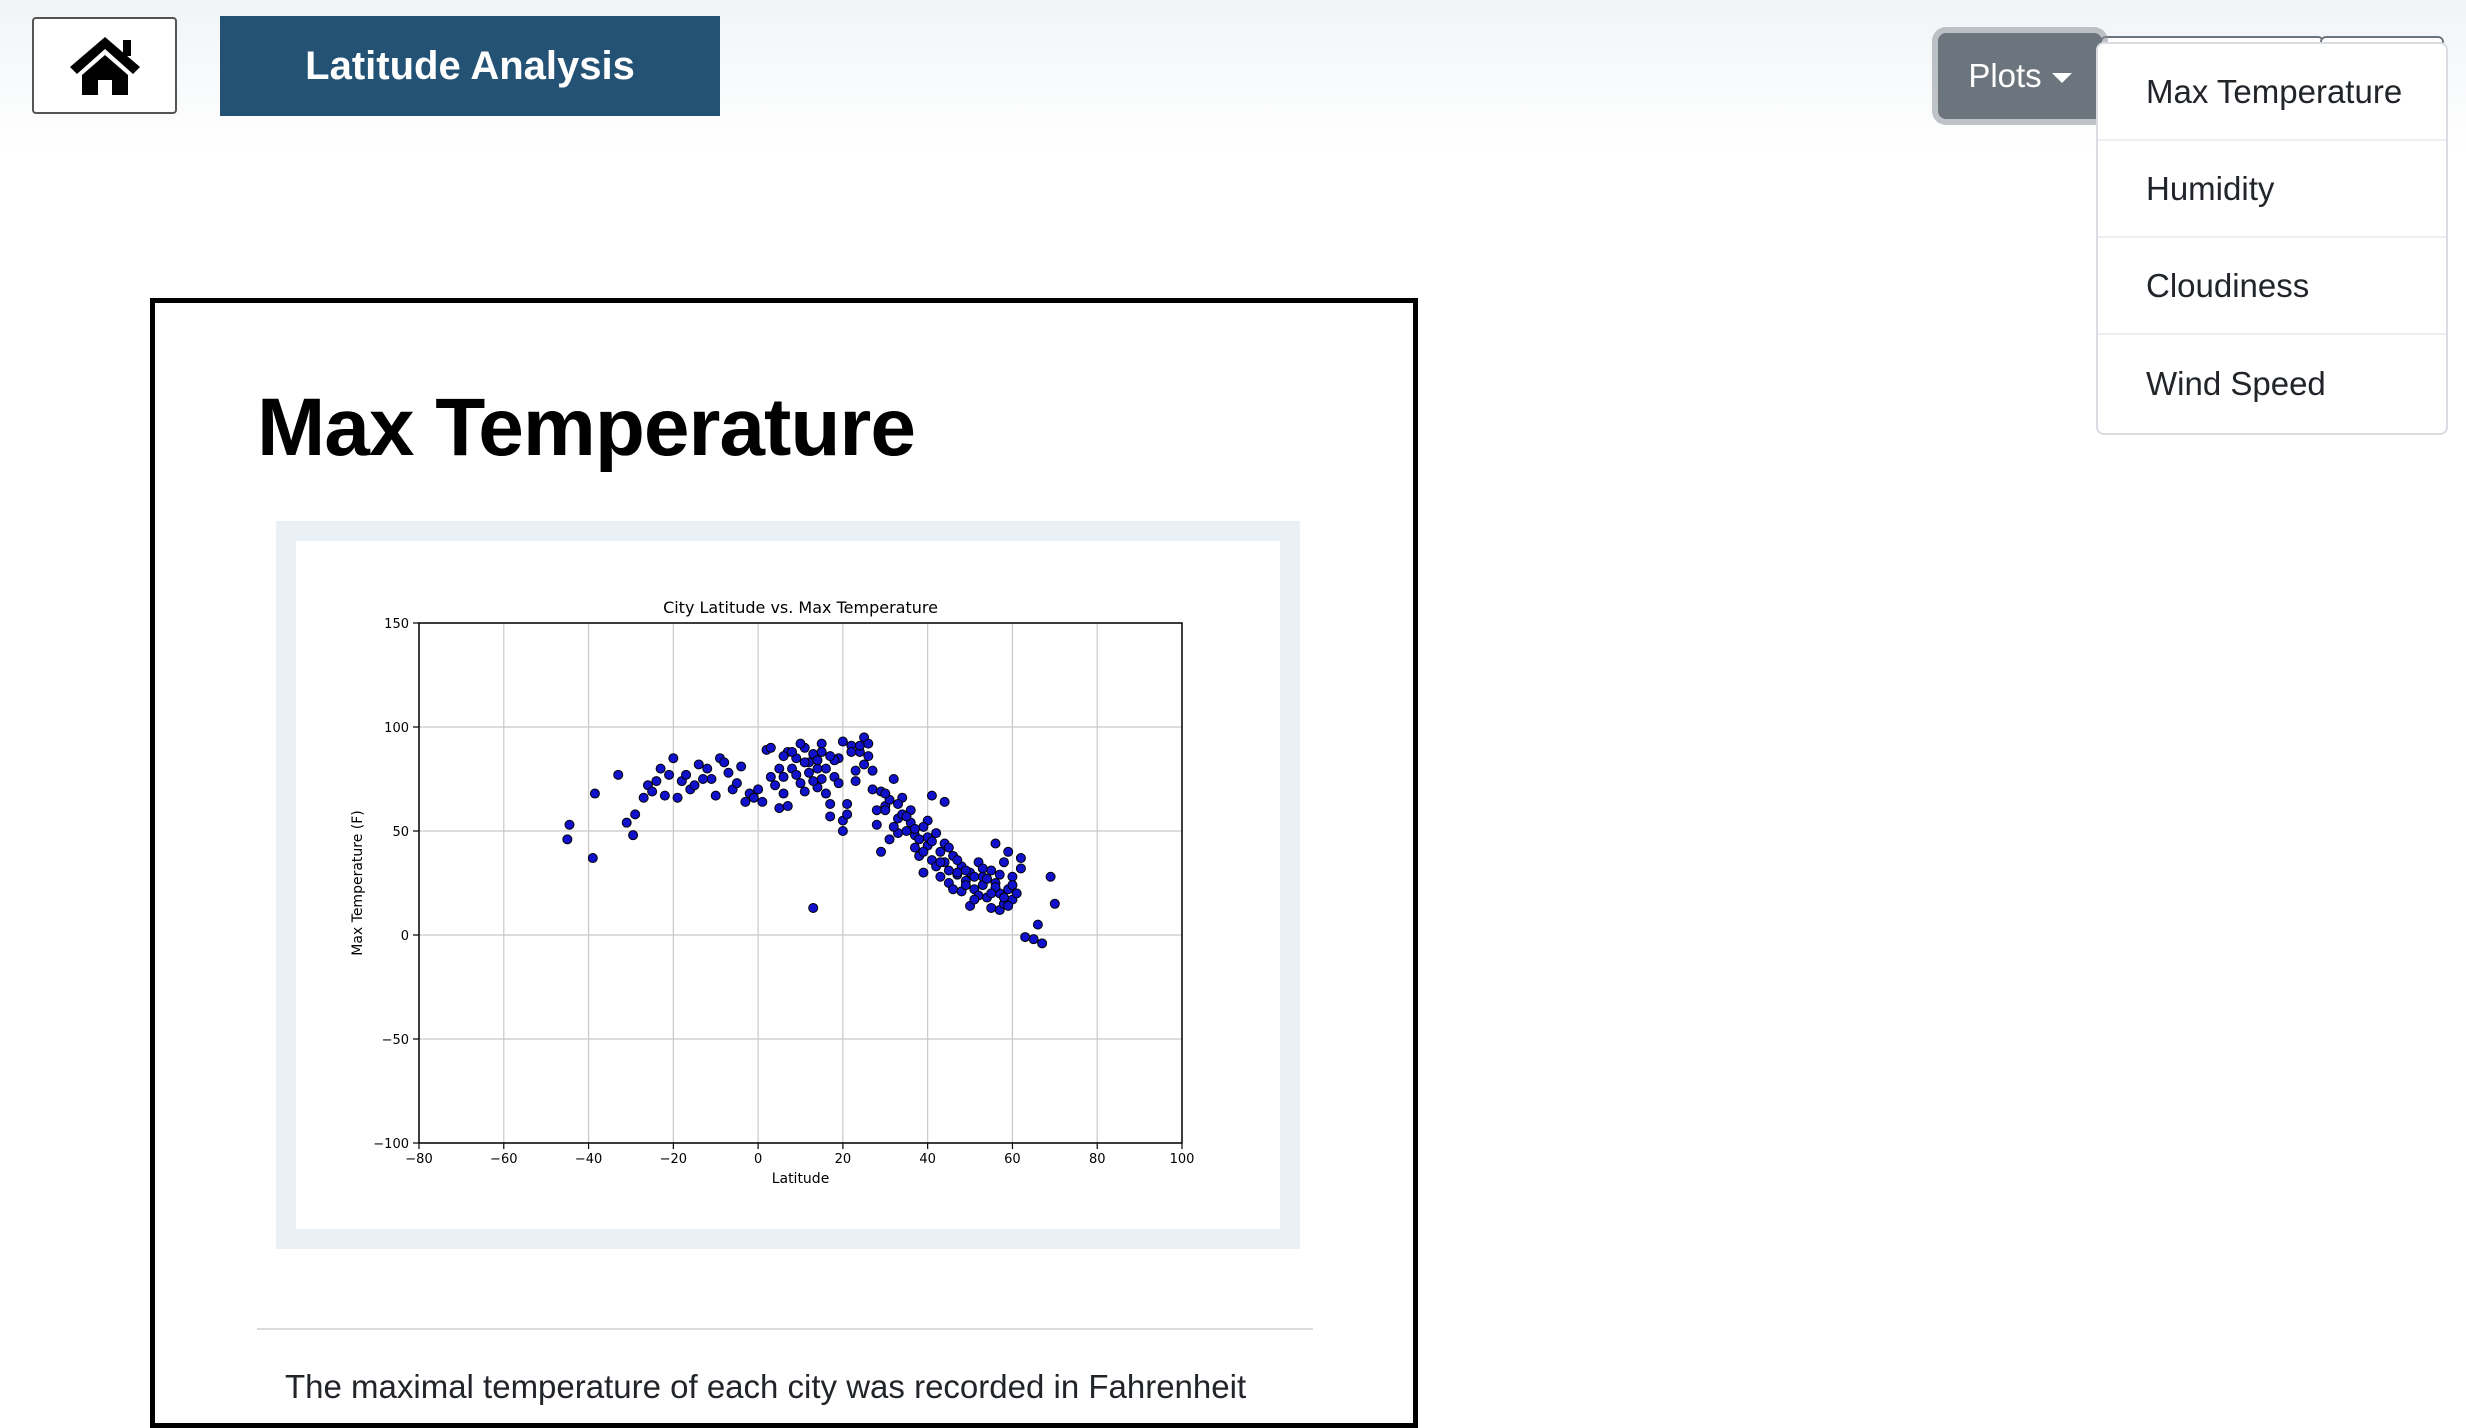  I want to click on x-tick-label: 0, so click(758, 1159).